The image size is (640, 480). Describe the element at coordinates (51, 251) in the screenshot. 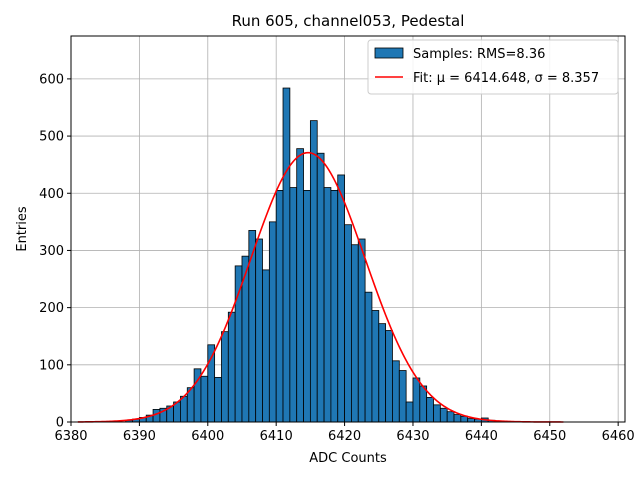

I see `y-tick-label: 300` at that location.